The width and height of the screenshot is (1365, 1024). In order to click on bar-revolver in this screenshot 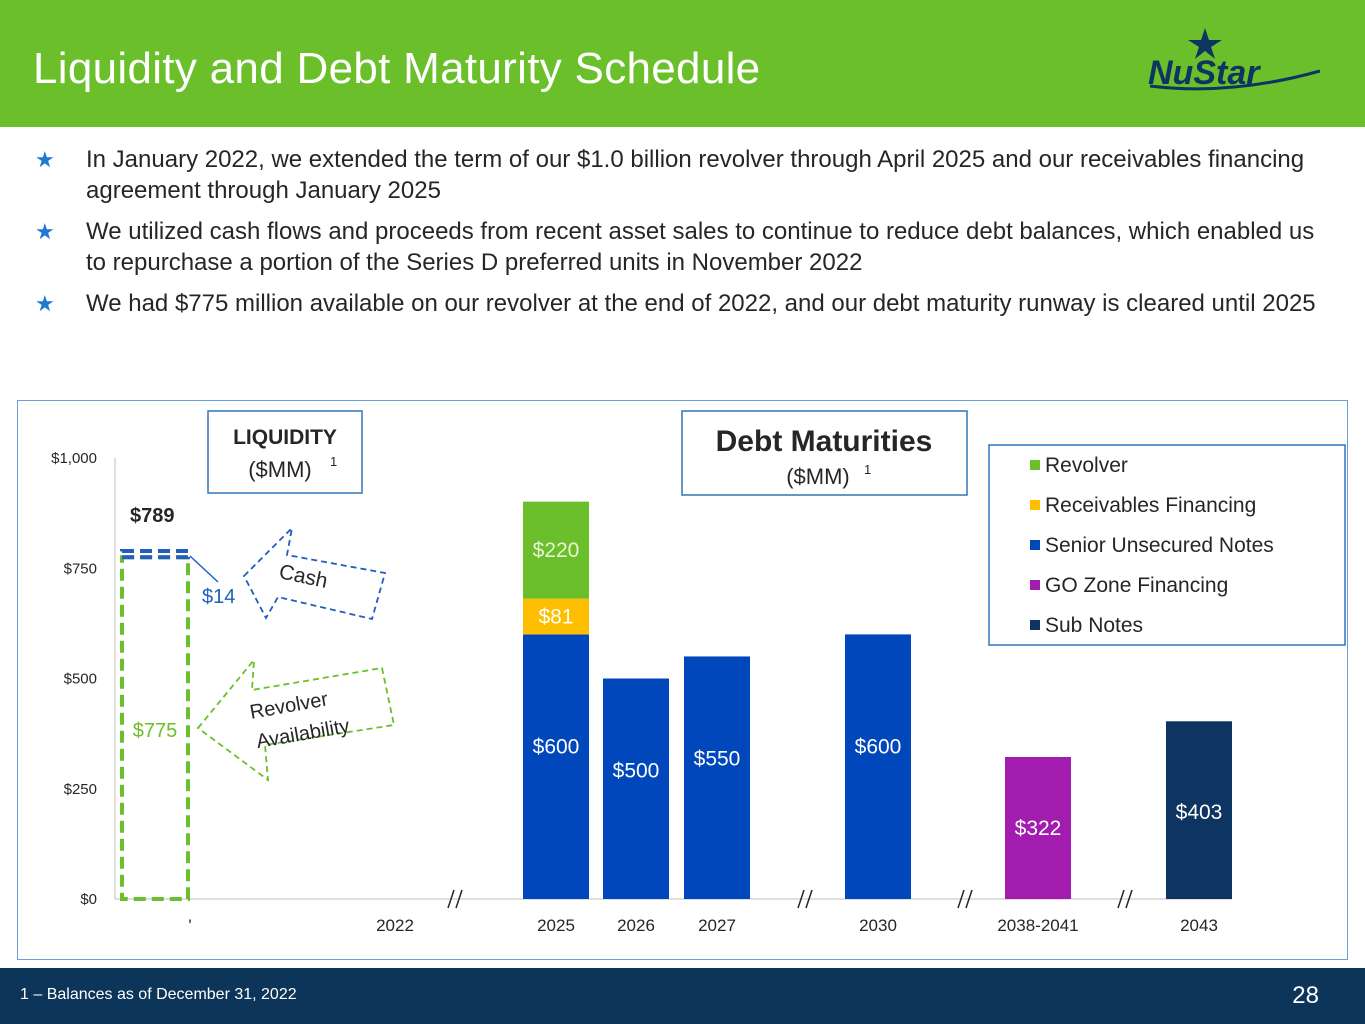, I will do `click(556, 550)`.